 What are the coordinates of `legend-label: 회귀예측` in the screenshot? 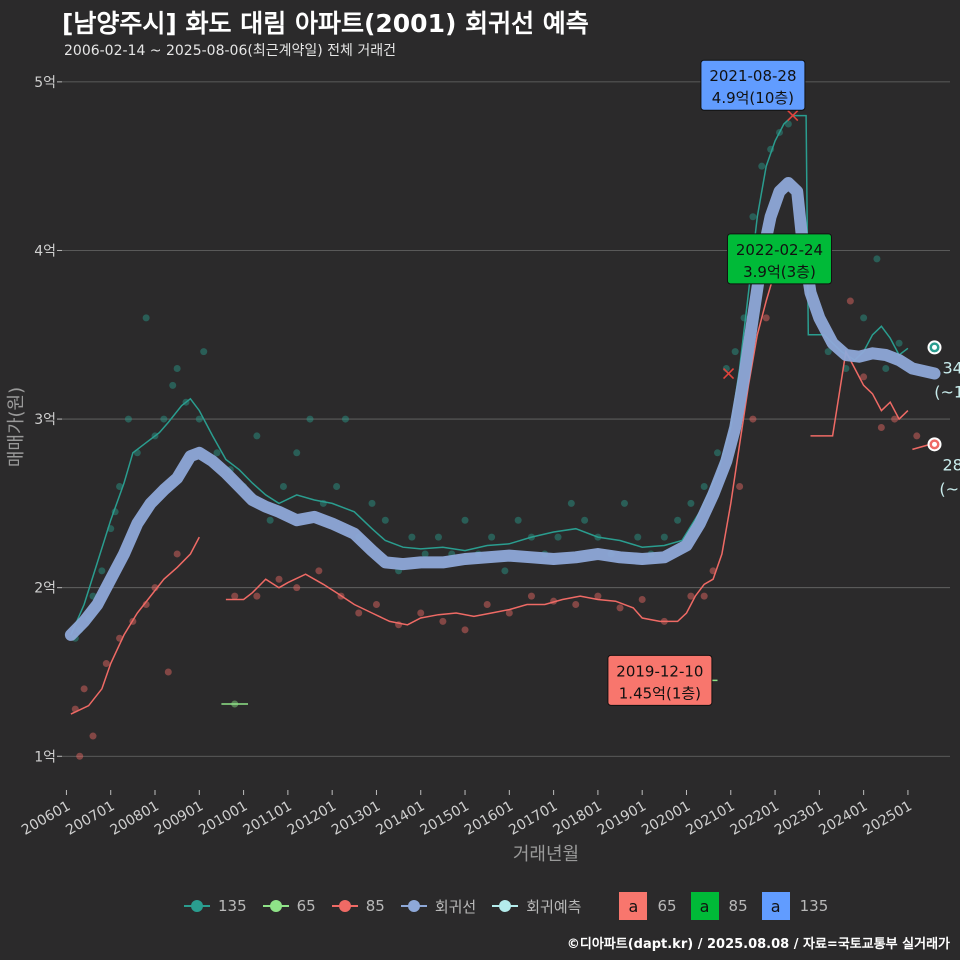 It's located at (554, 906).